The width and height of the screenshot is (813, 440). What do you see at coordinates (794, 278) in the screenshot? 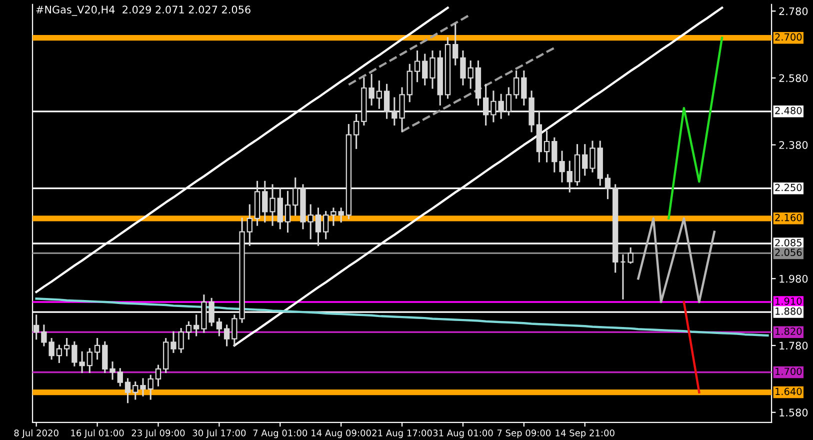
I see `y-tick-label: 1.980` at bounding box center [794, 278].